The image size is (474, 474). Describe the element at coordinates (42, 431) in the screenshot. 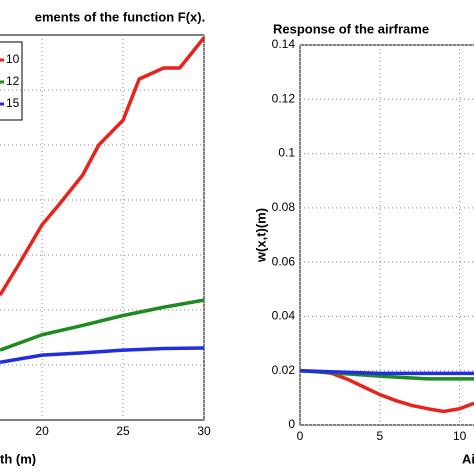

I see `x-tick-label: 20` at that location.